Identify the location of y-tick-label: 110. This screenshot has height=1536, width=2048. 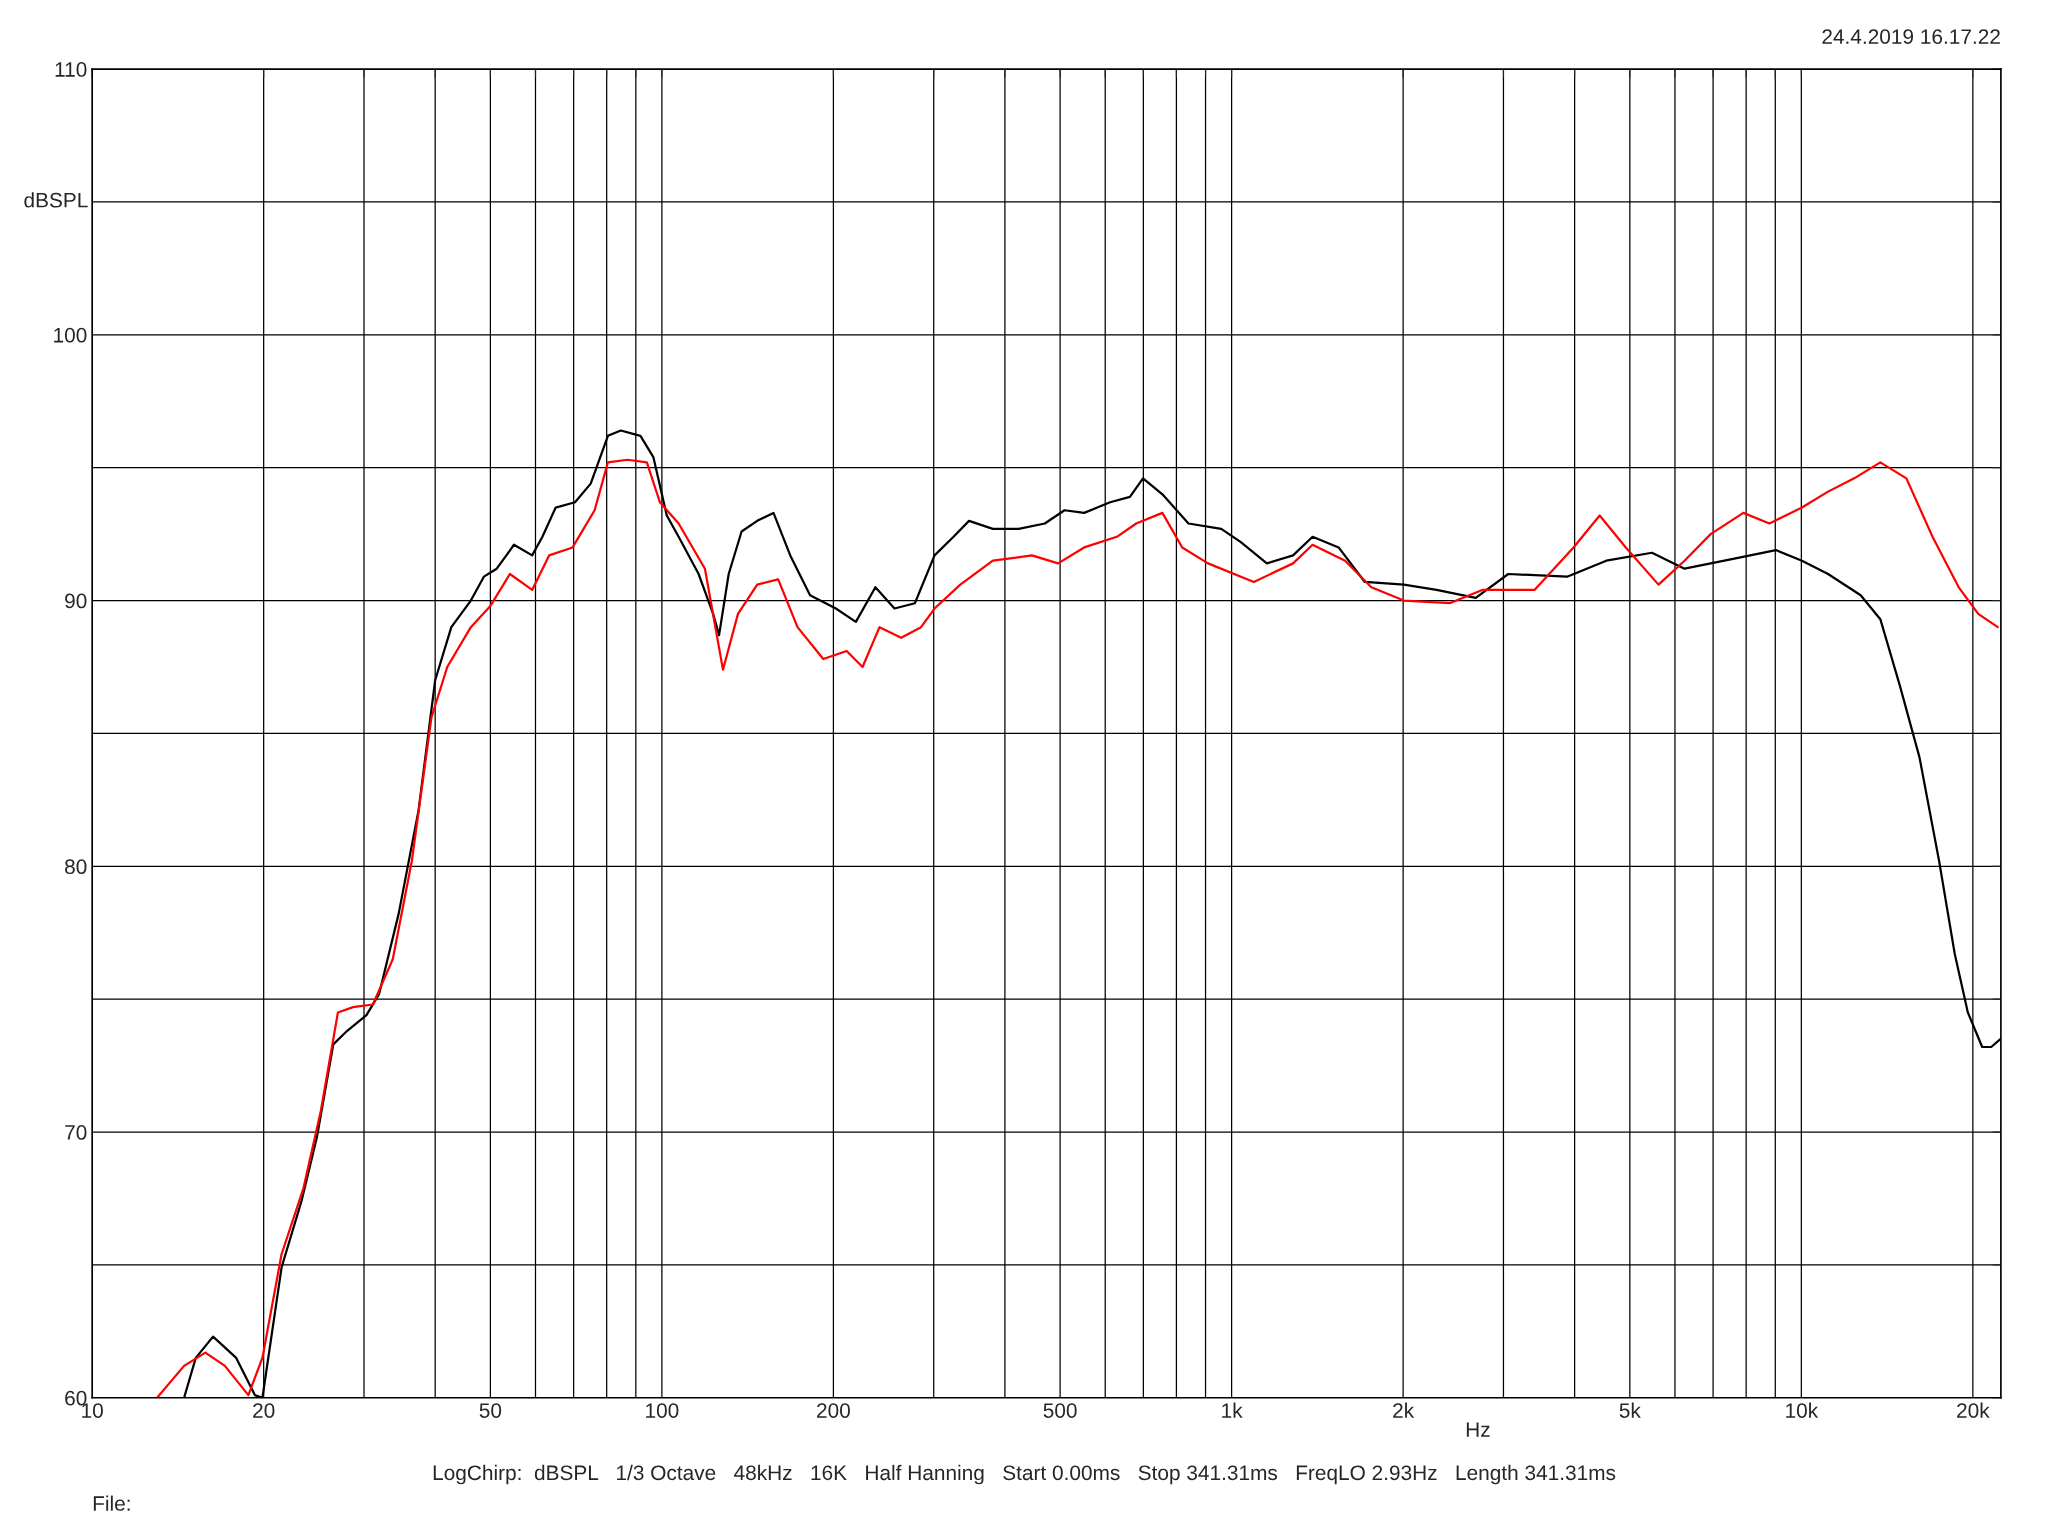
(71, 69).